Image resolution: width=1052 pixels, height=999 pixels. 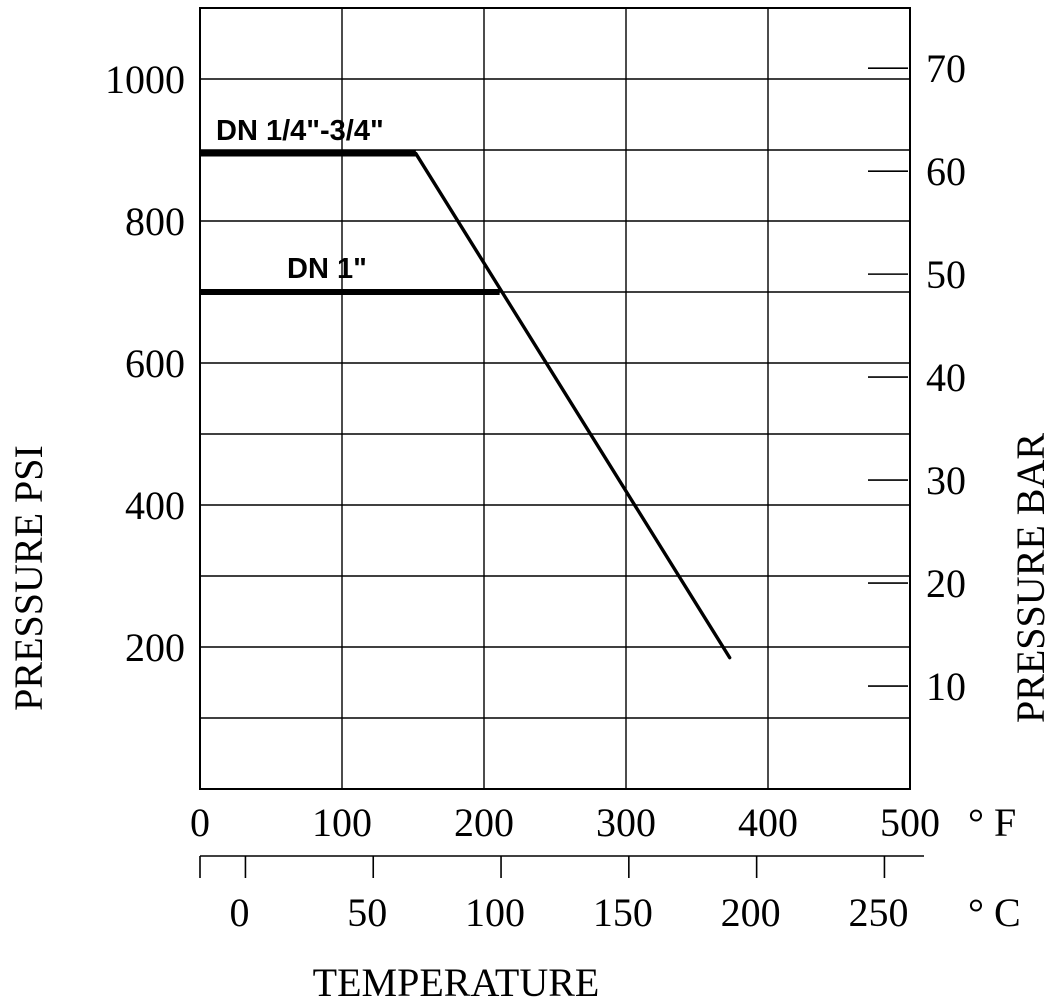 What do you see at coordinates (155, 363) in the screenshot?
I see `y-left-tick-label: 600` at bounding box center [155, 363].